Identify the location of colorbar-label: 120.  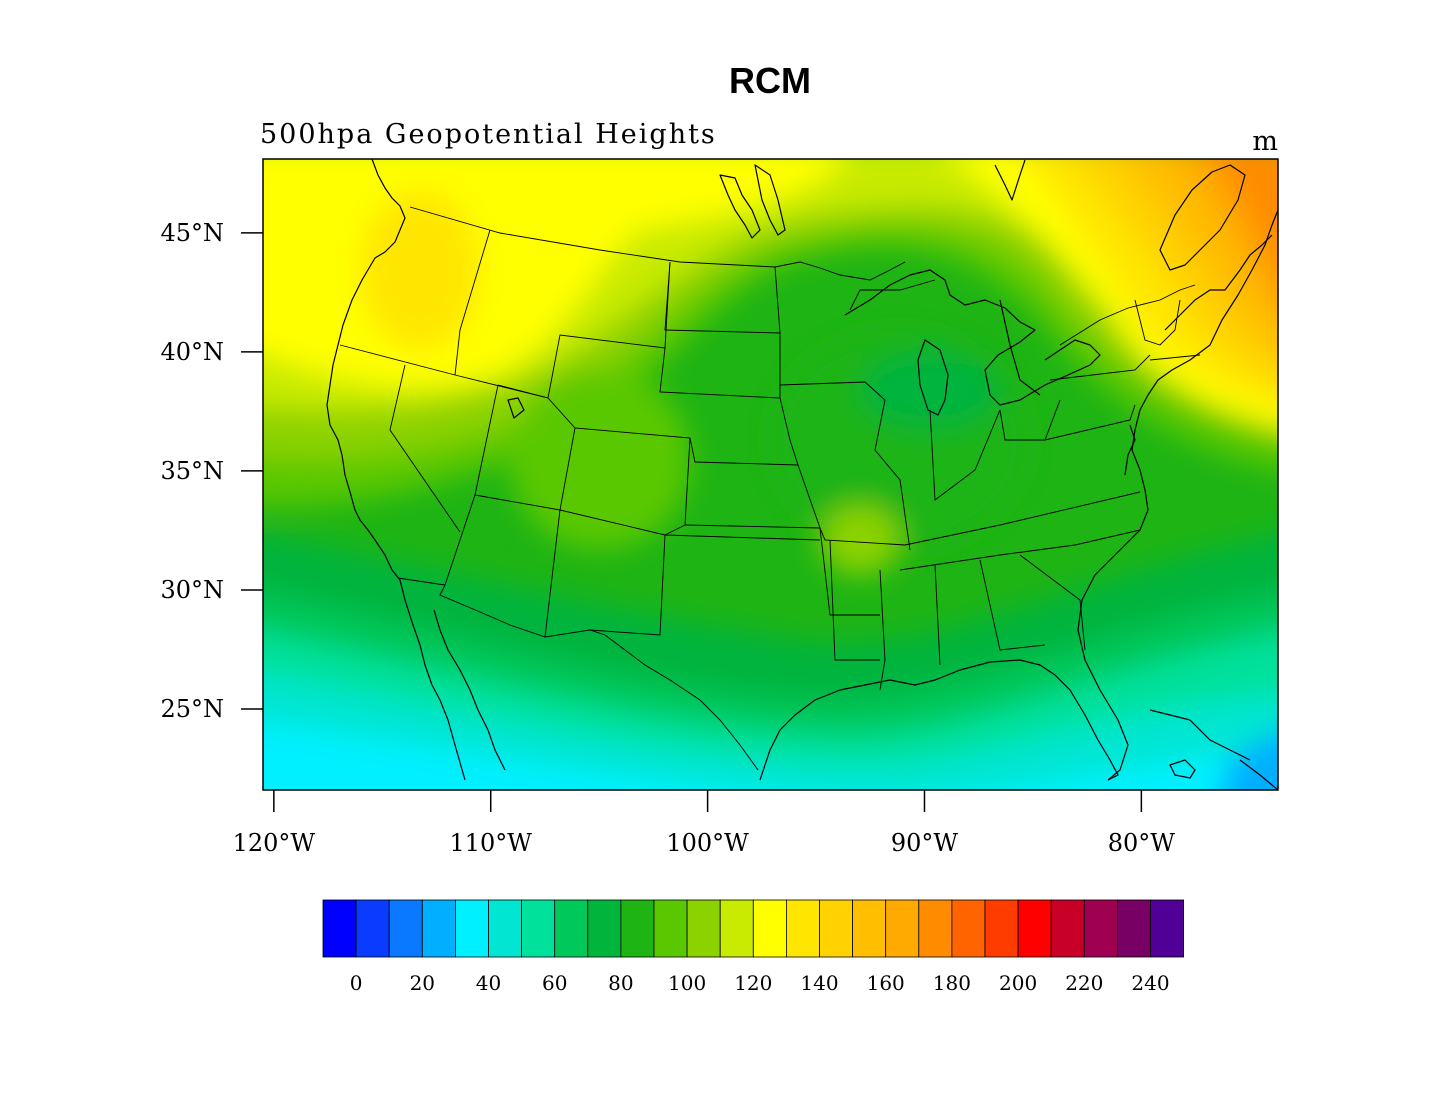
(753, 983).